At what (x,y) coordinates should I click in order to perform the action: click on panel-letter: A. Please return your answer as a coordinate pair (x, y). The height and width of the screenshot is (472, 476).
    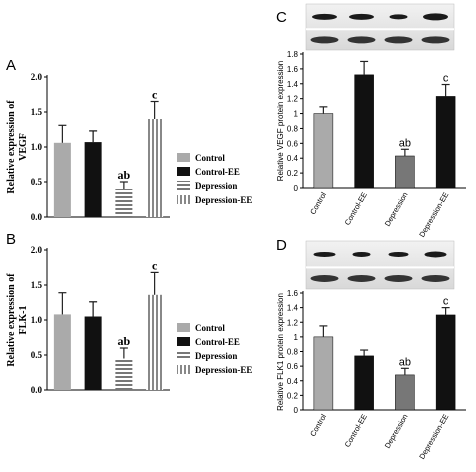
    Looking at the image, I should click on (11, 65).